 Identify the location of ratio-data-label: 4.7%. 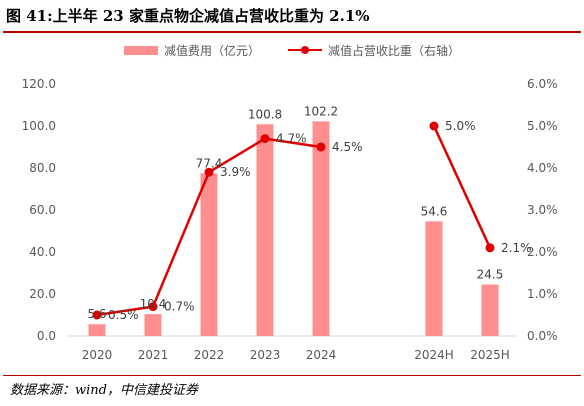
(291, 139).